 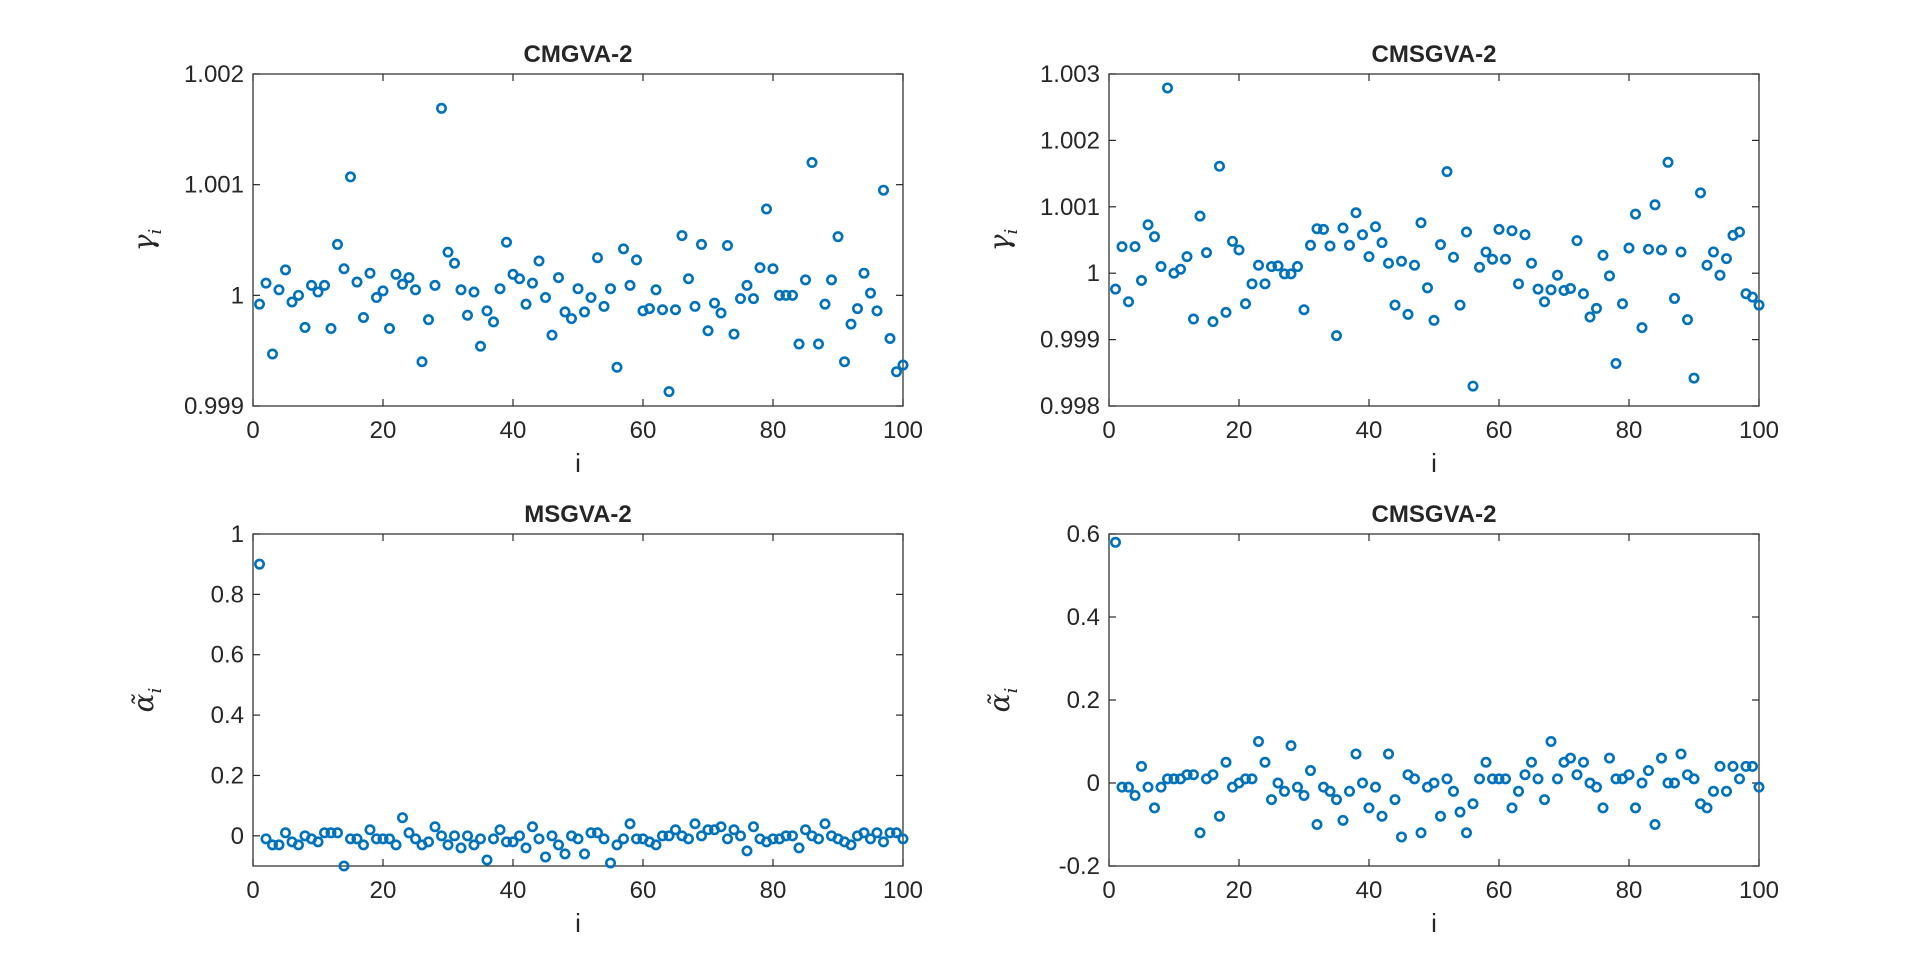 What do you see at coordinates (1070, 140) in the screenshot?
I see `y-tick-label: 1.002` at bounding box center [1070, 140].